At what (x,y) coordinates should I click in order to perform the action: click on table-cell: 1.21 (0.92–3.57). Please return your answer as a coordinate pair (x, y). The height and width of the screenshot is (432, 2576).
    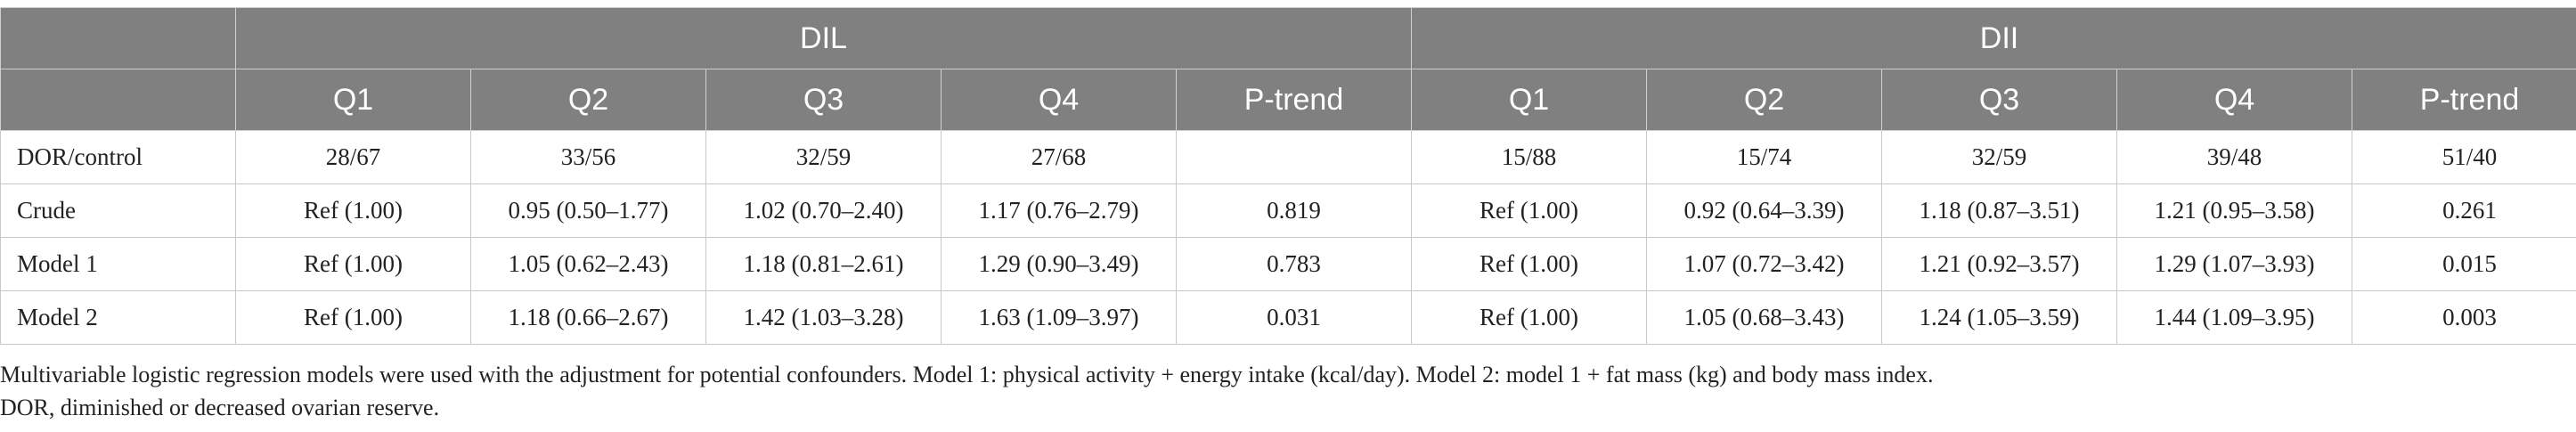
    Looking at the image, I should click on (2000, 264).